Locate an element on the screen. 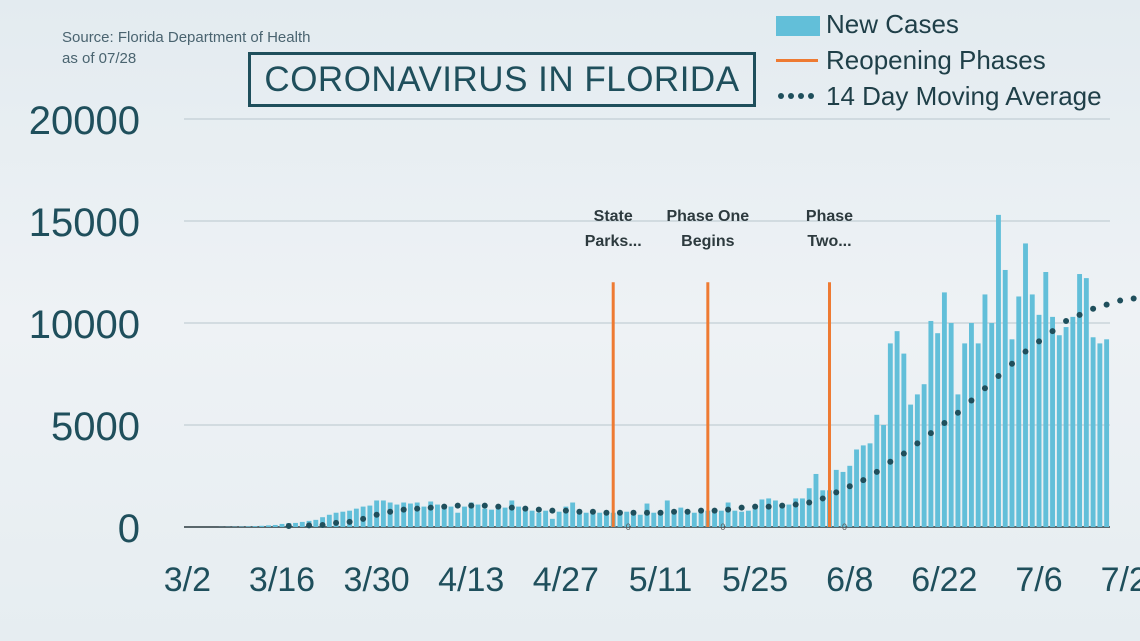 The height and width of the screenshot is (641, 1140). phase-label: State is located at coordinates (613, 216).